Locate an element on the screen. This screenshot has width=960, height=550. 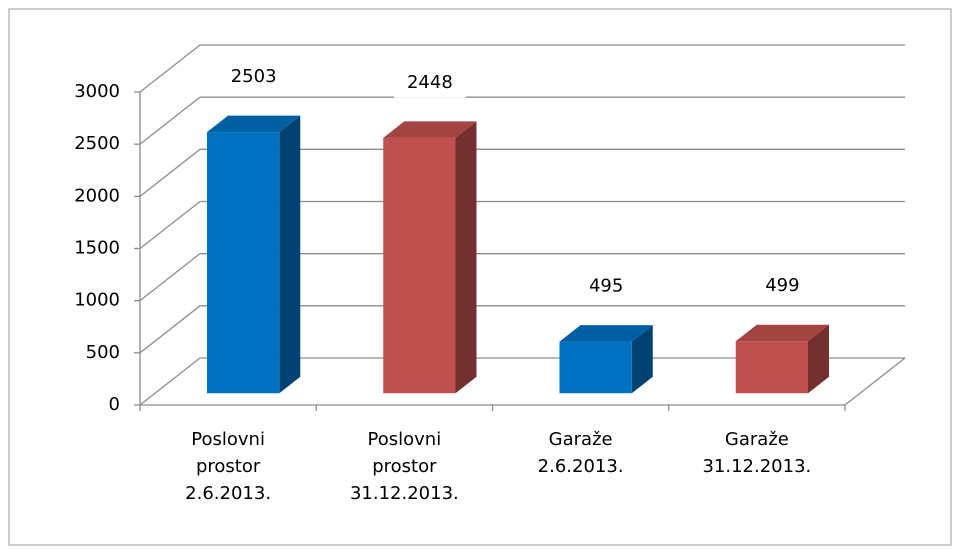
x-tick-label: Poslovni prostor 31.12.2013. is located at coordinates (404, 466).